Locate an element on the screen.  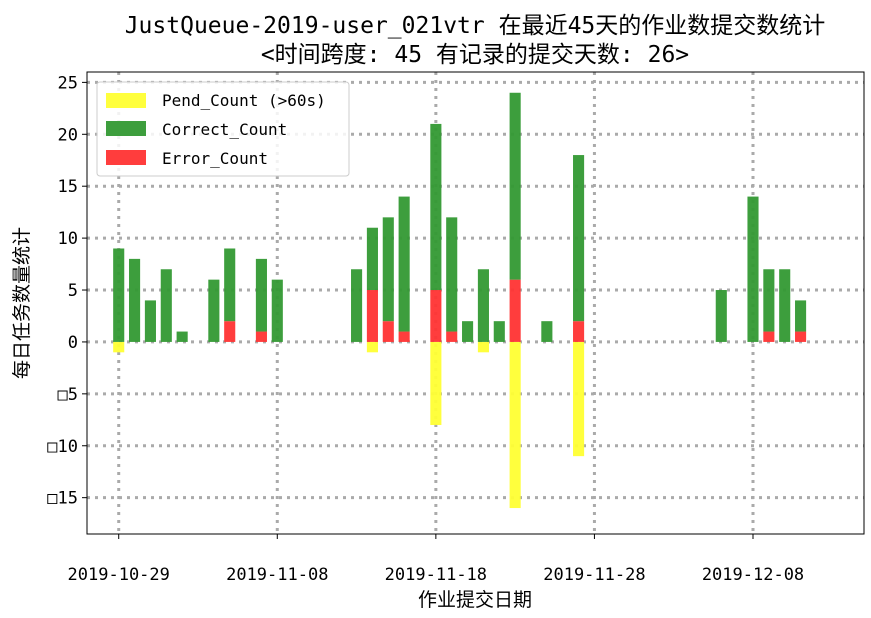
y-tick-label: 5 is located at coordinates (73, 291).